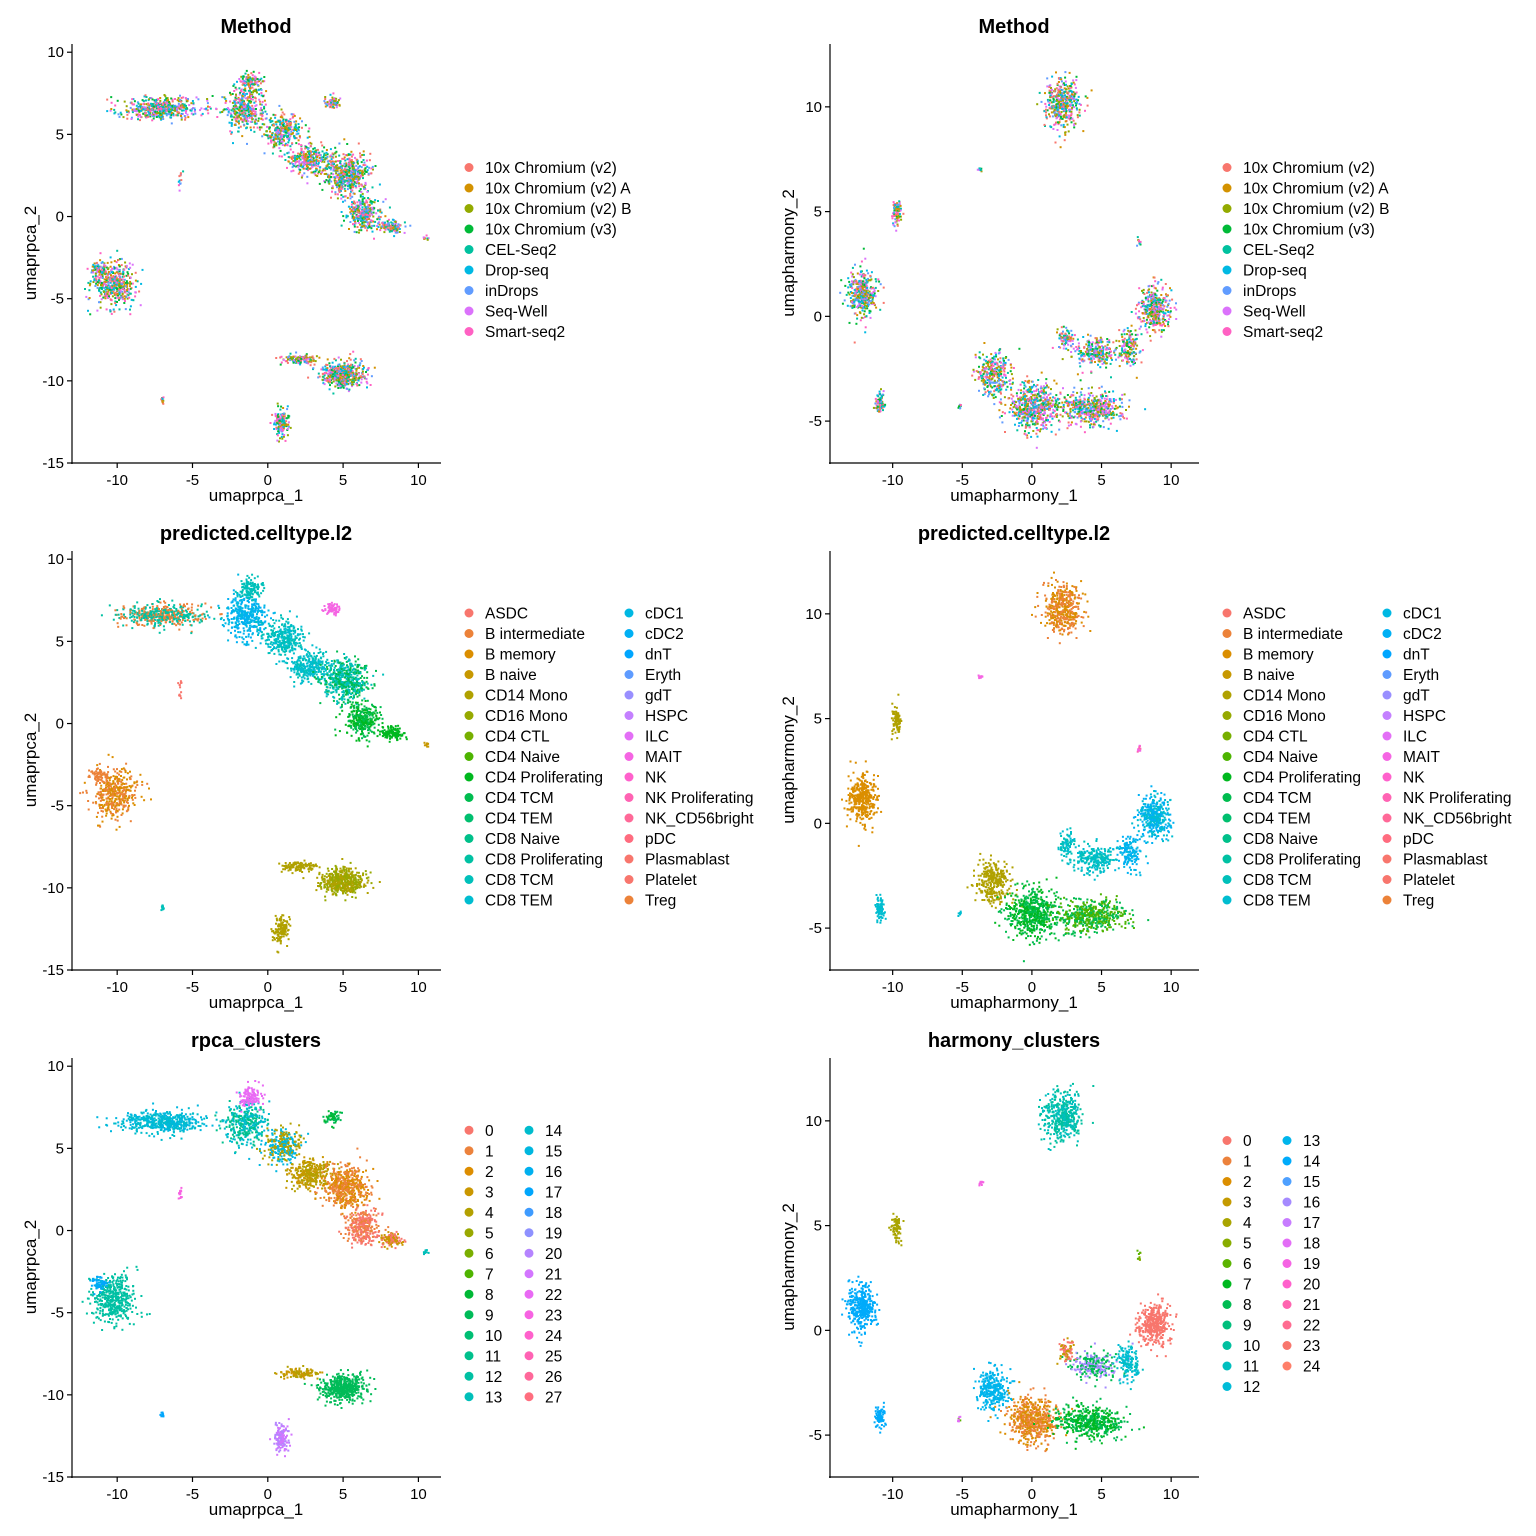 The image size is (1536, 1536). I want to click on x-tick-label: 0, so click(268, 480).